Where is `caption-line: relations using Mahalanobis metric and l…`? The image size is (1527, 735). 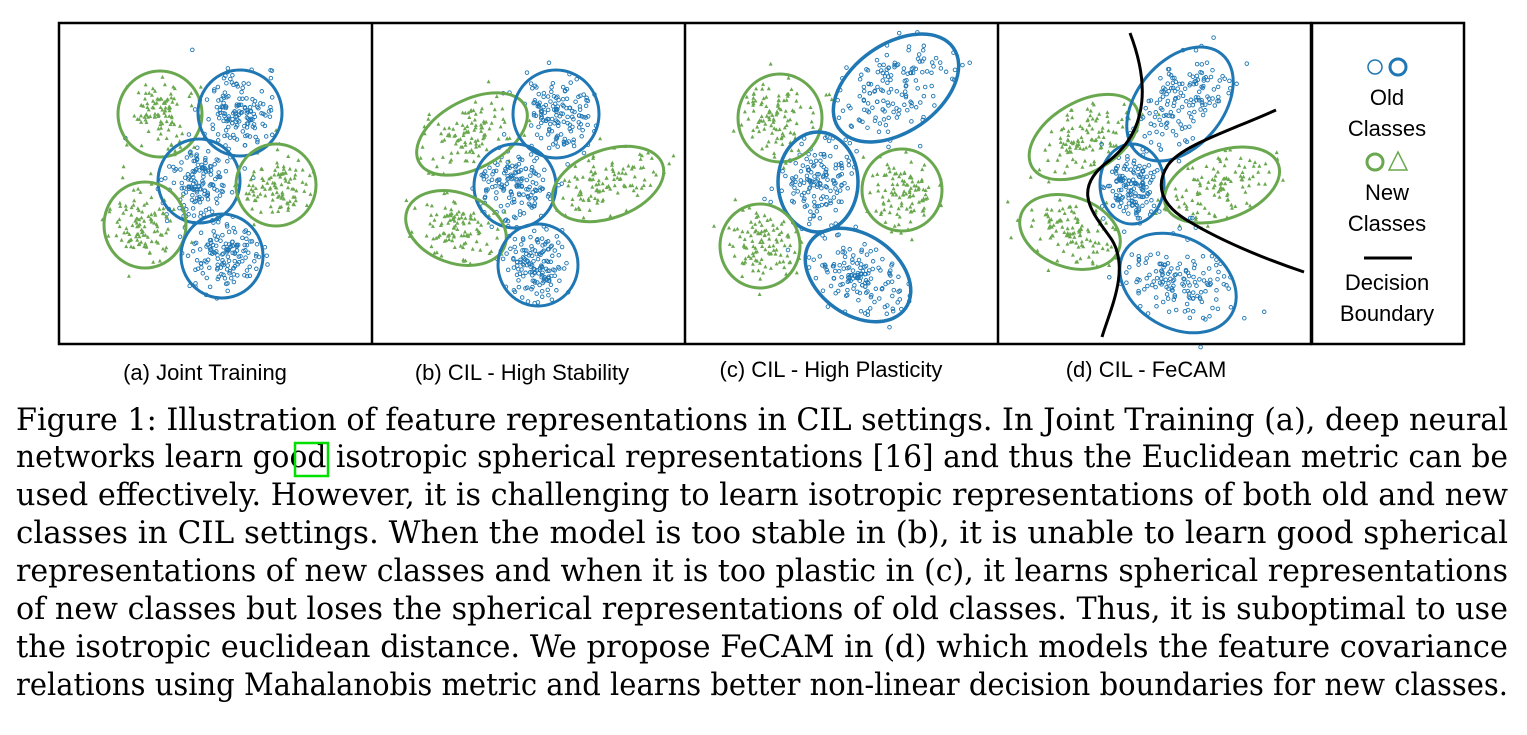 caption-line: relations using Mahalanobis metric and l… is located at coordinates (762, 685).